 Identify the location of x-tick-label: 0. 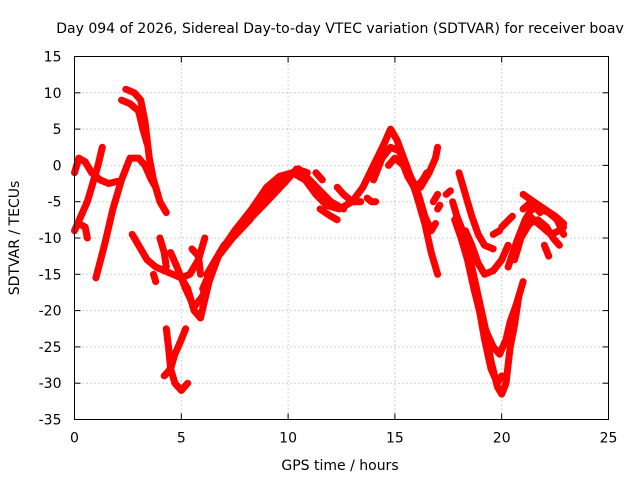
(74, 439).